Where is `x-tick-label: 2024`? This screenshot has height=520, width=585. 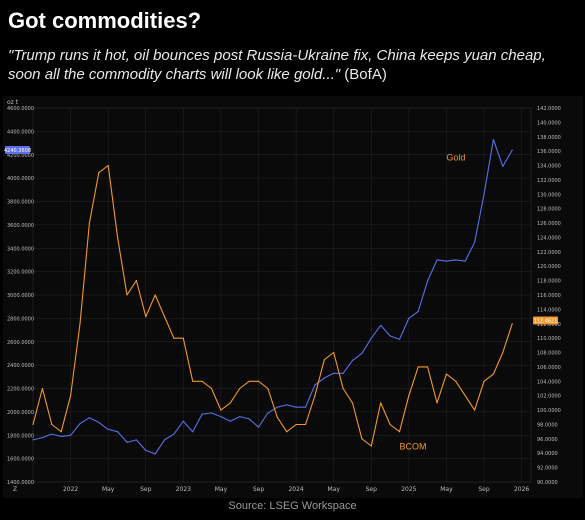 x-tick-label: 2024 is located at coordinates (295, 489).